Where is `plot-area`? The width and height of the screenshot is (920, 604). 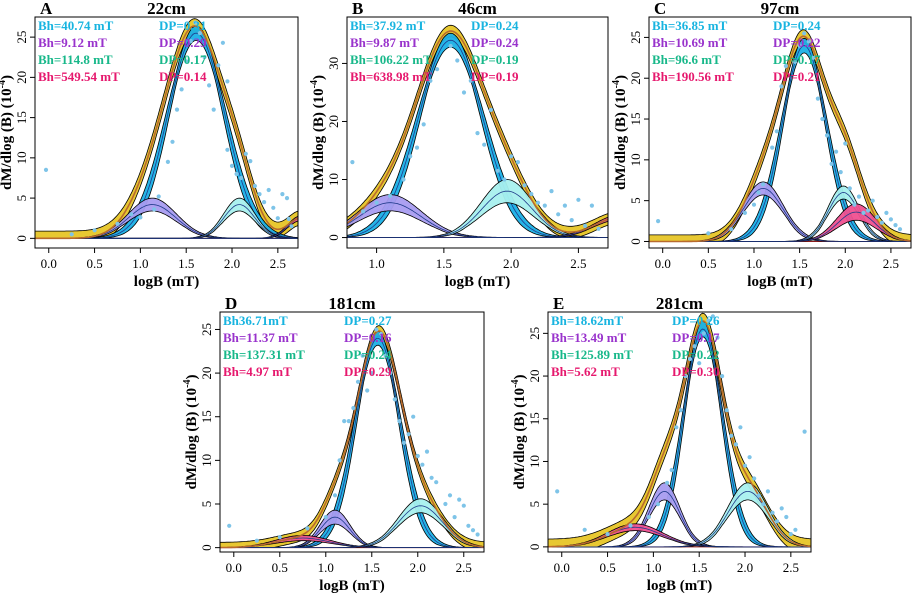
plot-area is located at coordinates (352, 437).